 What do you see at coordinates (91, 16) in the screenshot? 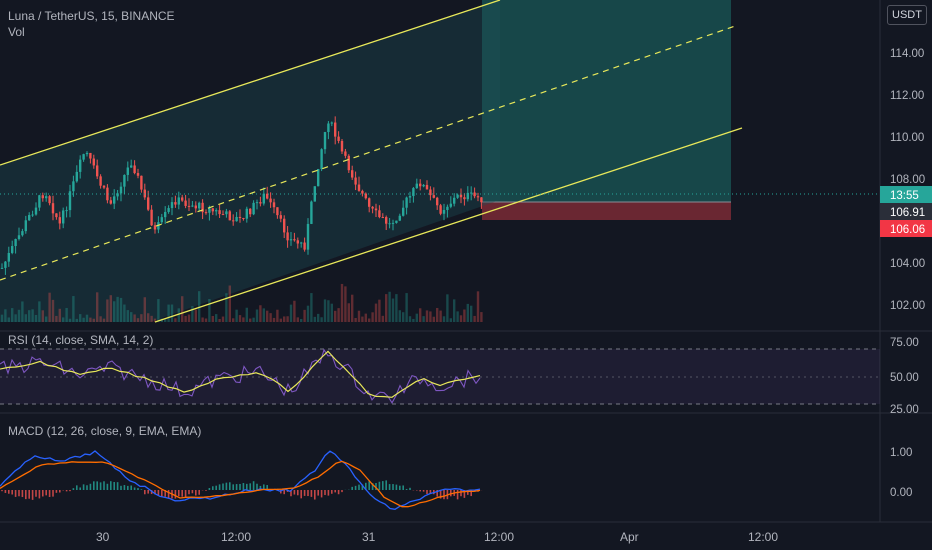
I see `symbol-title: Luna / TetherUS, 15, BINANCE` at bounding box center [91, 16].